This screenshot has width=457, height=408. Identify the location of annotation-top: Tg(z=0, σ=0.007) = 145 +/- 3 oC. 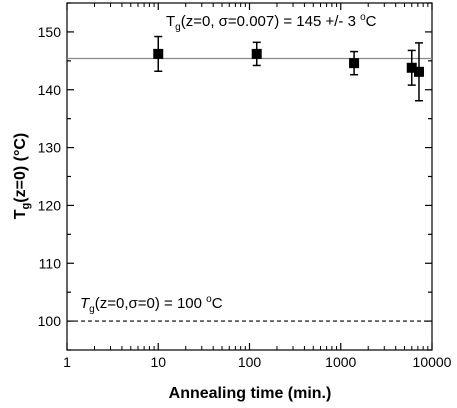
(271, 22).